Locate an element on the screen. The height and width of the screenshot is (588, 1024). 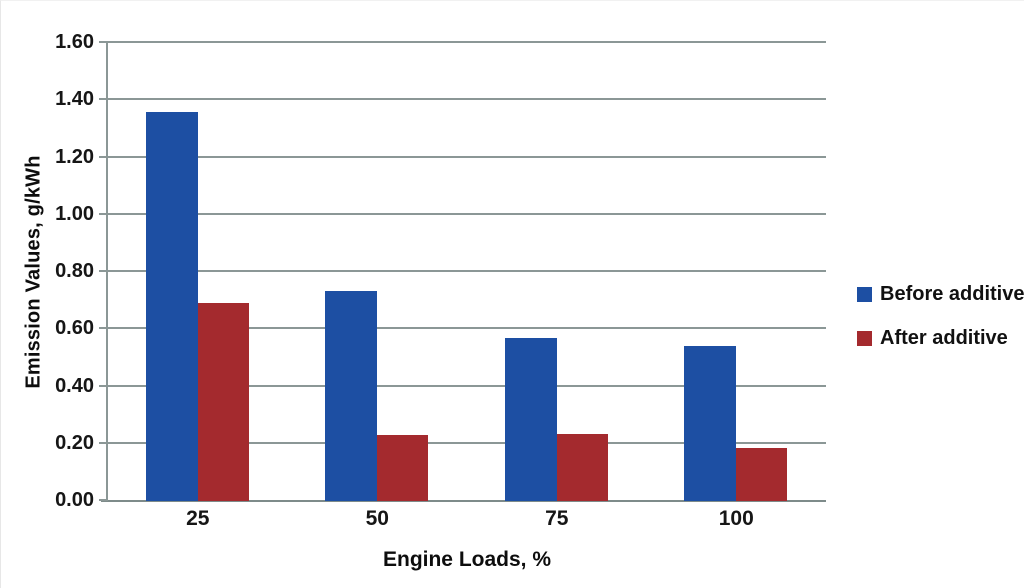
gridline-0.20 is located at coordinates (467, 442).